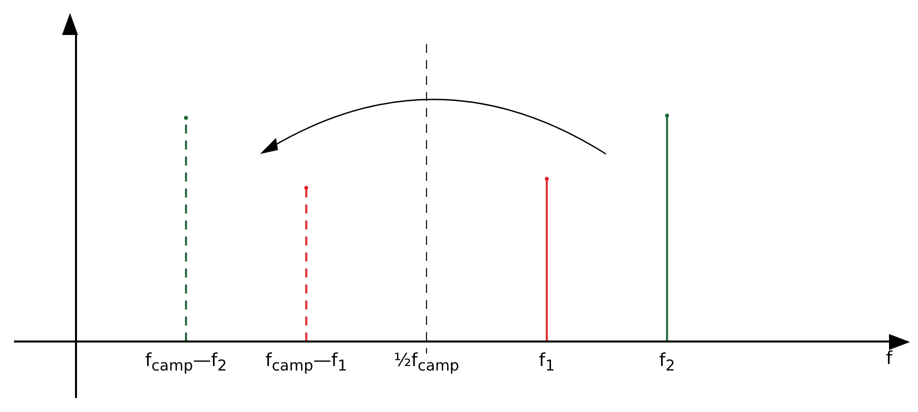  I want to click on x-tick-label: ½f$_{camp}$, so click(427, 362).